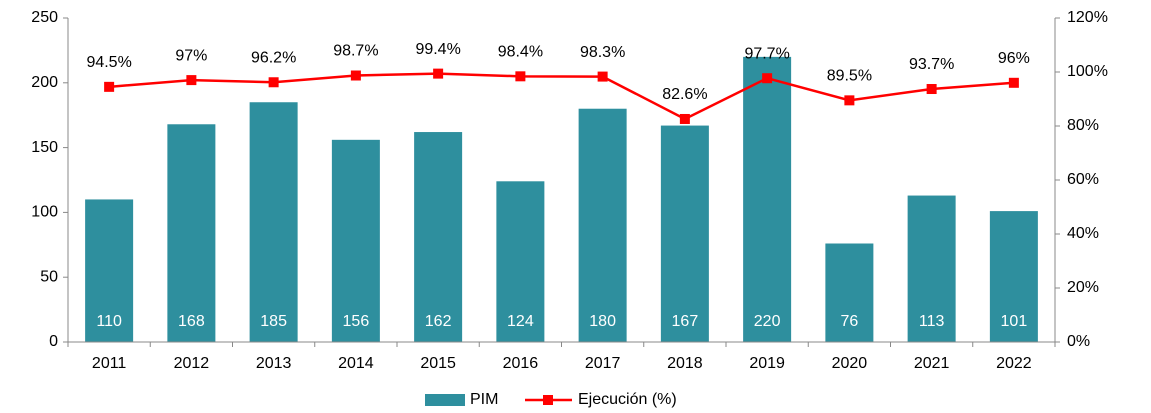 The width and height of the screenshot is (1151, 413). I want to click on bar-label: 113, so click(932, 321).